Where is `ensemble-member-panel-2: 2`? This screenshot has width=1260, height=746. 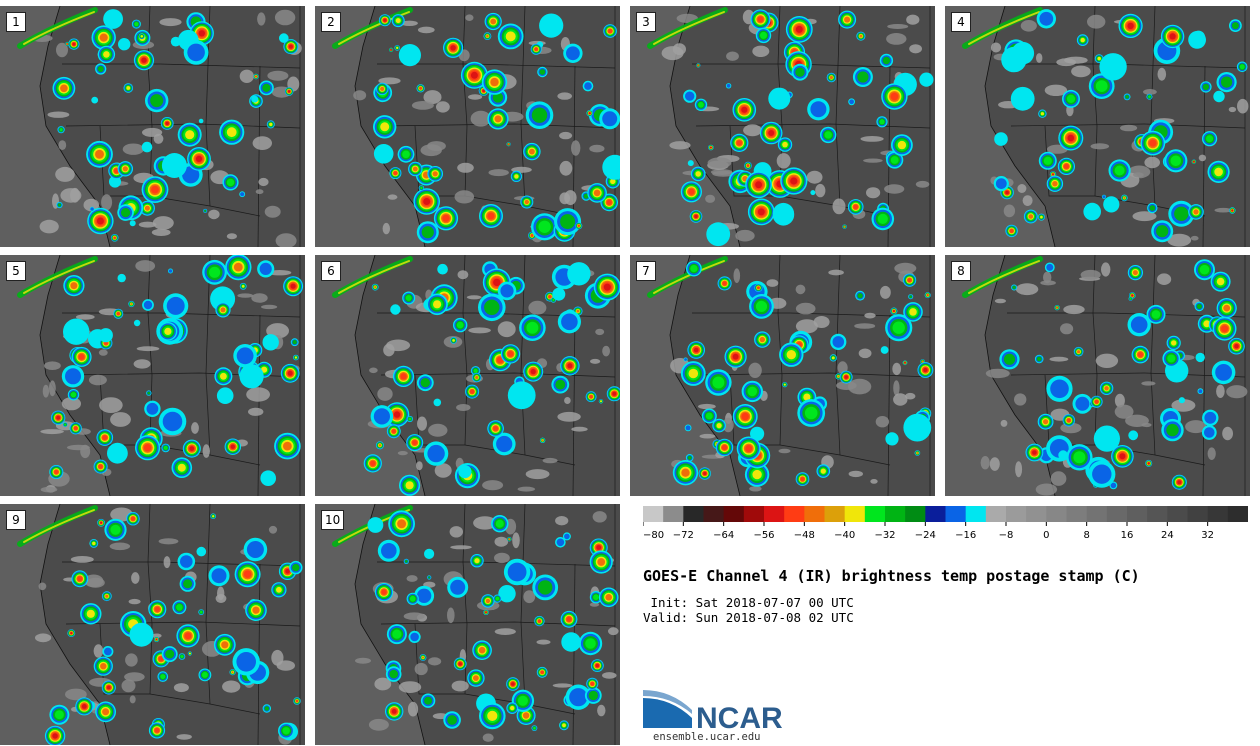 ensemble-member-panel-2: 2 is located at coordinates (467, 126).